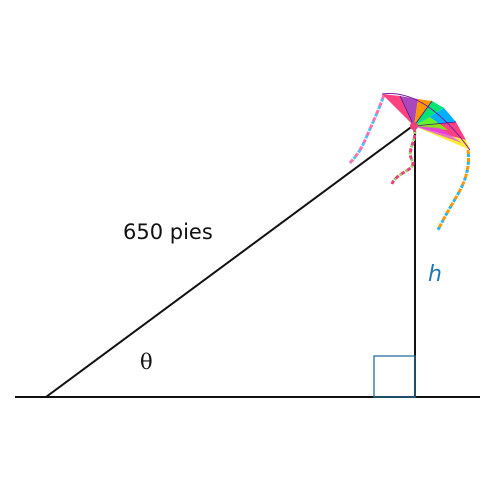 This screenshot has height=500, width=500. I want to click on angle-label: θ, so click(146, 362).